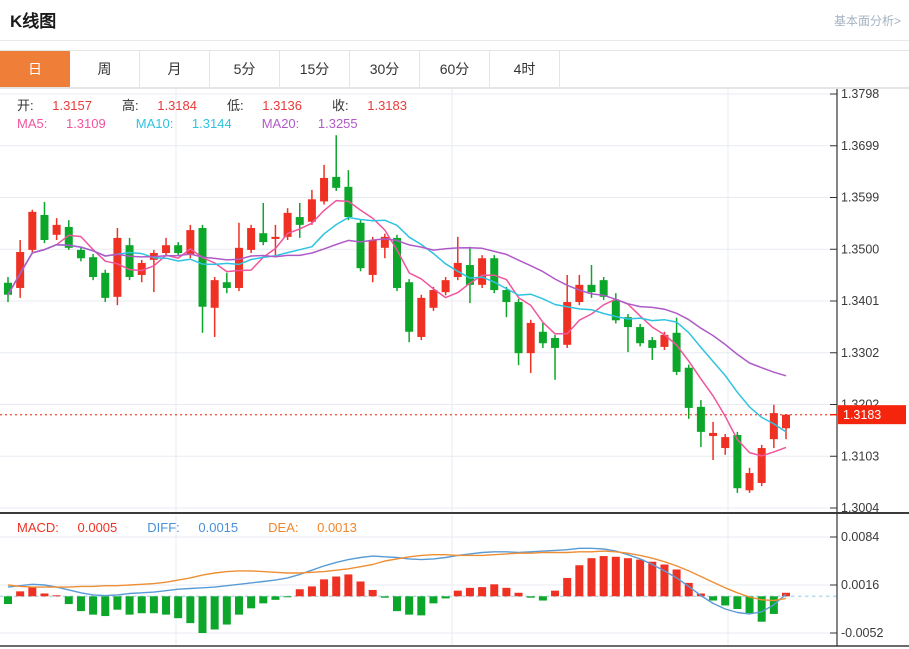 The width and height of the screenshot is (909, 649). What do you see at coordinates (867, 21) in the screenshot?
I see `fundamental-analysis-link: 基本面分析>` at bounding box center [867, 21].